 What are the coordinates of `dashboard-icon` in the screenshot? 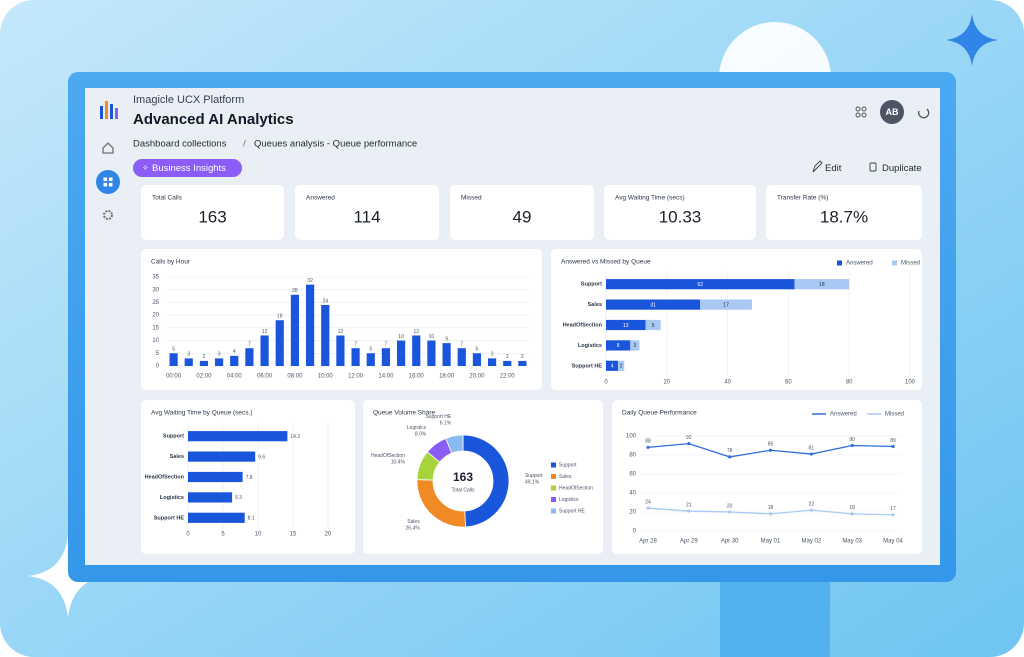 It's located at (108, 182).